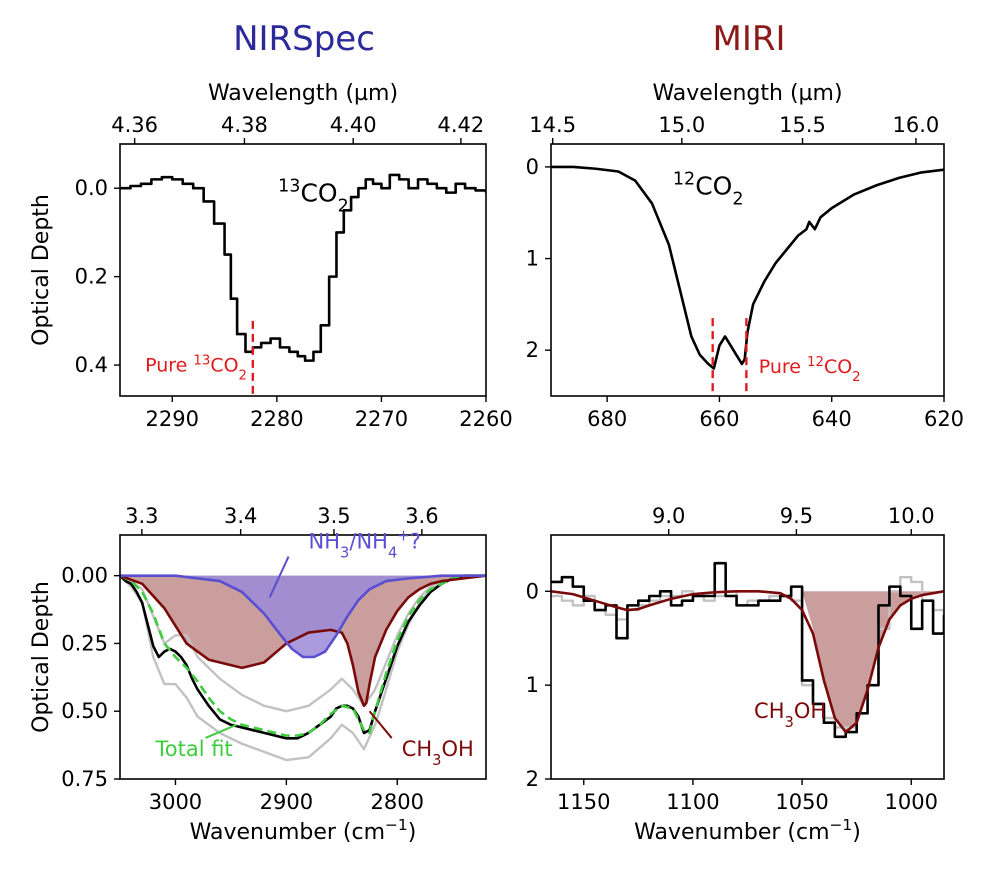 This screenshot has width=996, height=878. I want to click on x-tick-label: 660, so click(719, 419).